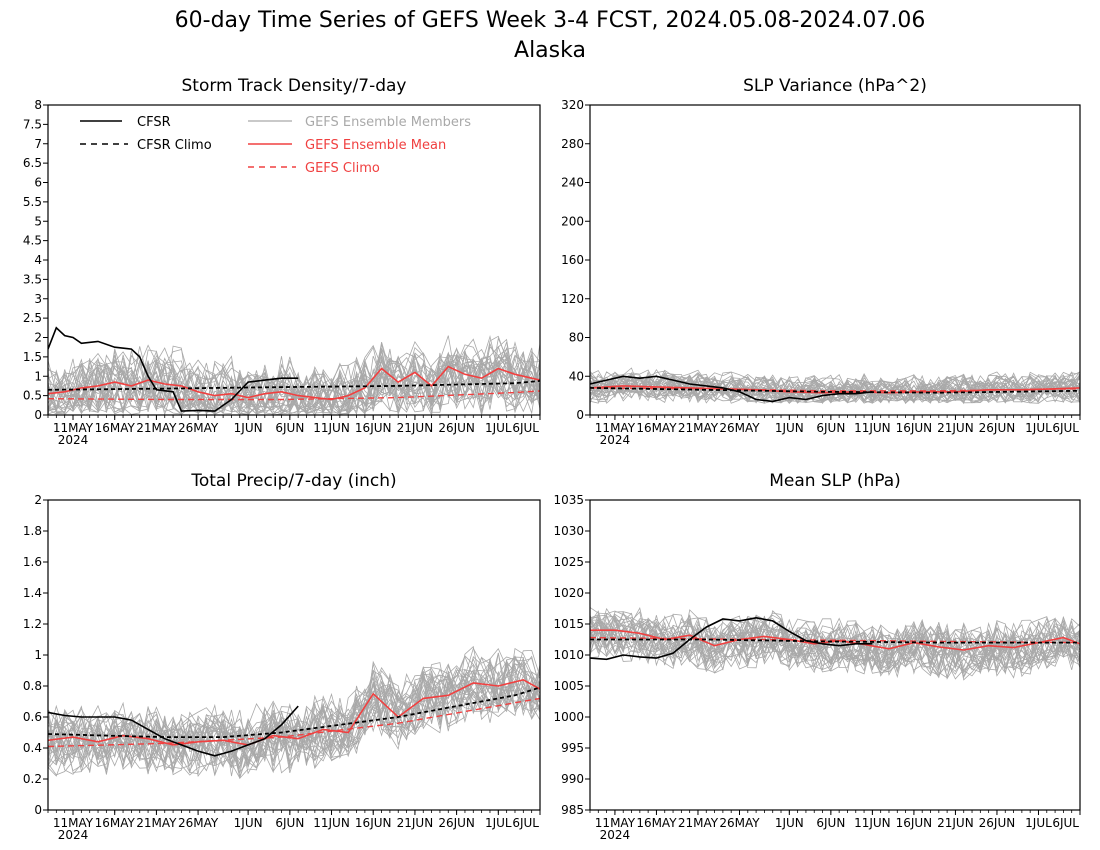 The height and width of the screenshot is (850, 1100). I want to click on y-tick-label: 7, so click(38, 144).